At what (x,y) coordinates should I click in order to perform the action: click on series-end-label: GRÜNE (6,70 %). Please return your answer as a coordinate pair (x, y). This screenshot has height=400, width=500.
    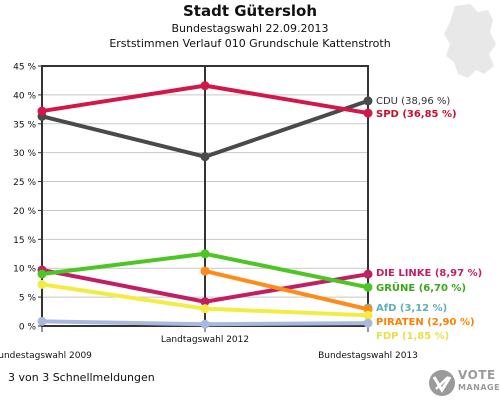
    Looking at the image, I should click on (421, 287).